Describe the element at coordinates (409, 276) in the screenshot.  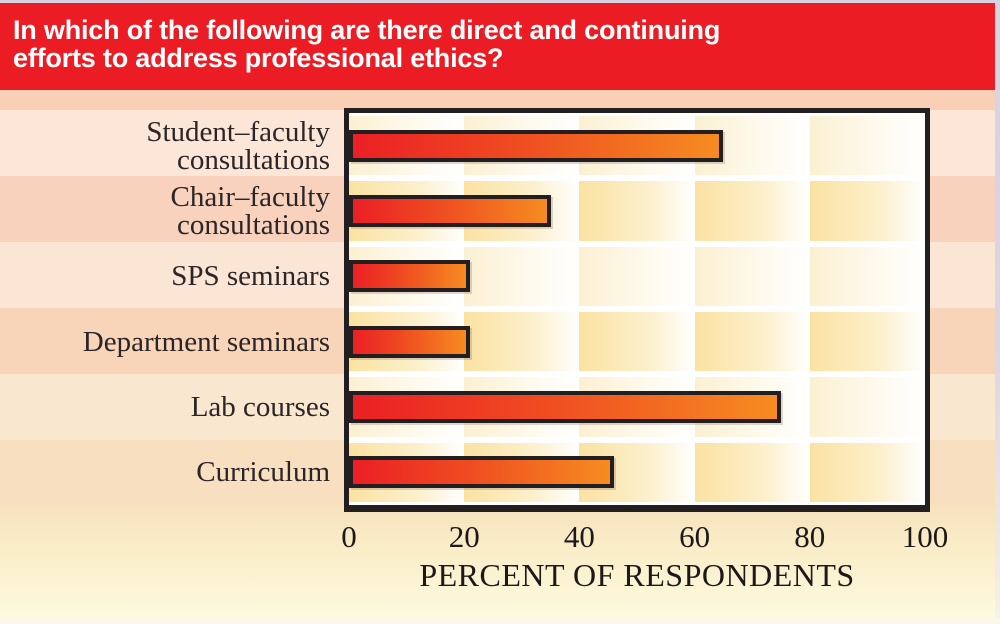
I see `bar-sps-seminars` at that location.